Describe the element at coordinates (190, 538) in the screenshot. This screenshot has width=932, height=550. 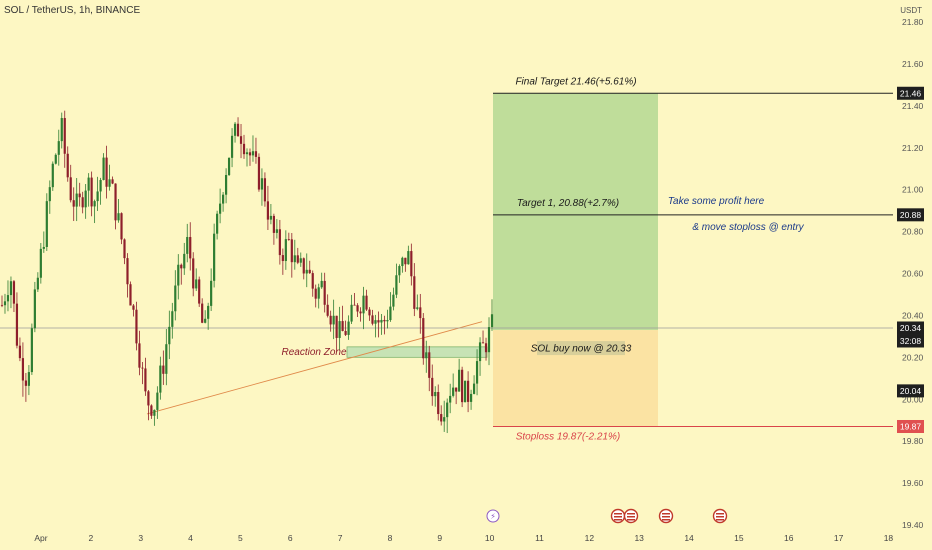
I see `x-tick-label: 4` at that location.